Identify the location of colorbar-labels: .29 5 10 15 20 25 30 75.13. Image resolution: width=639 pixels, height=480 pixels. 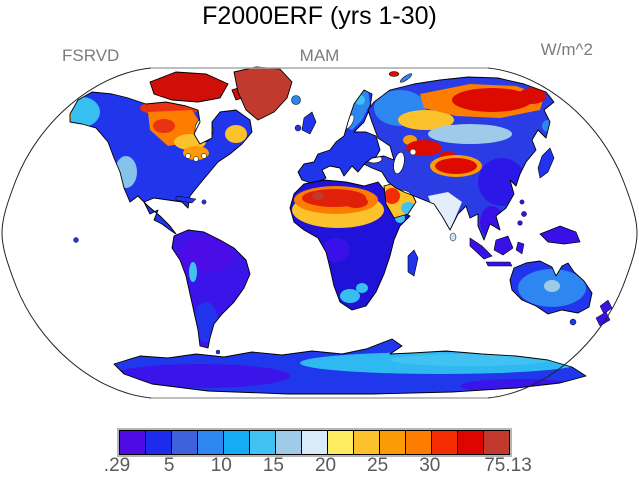
(318, 467).